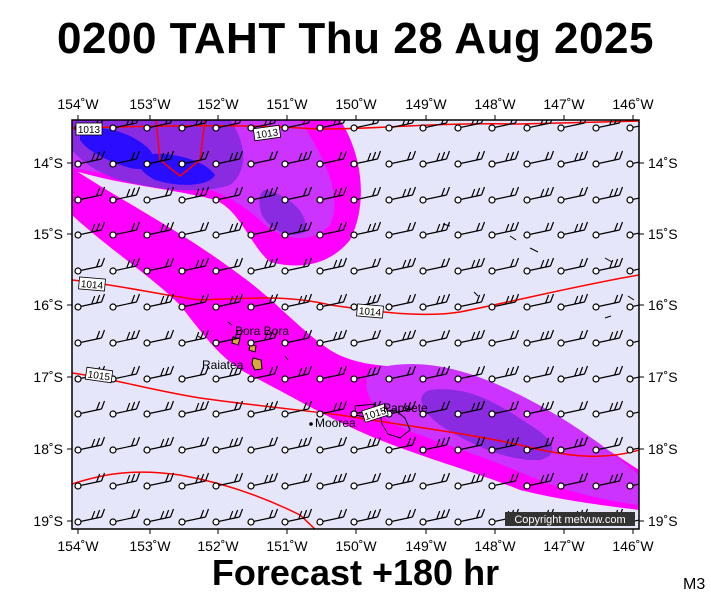 The height and width of the screenshot is (600, 711). Describe the element at coordinates (48, 305) in the screenshot. I see `lat-label: 16˚S` at that location.